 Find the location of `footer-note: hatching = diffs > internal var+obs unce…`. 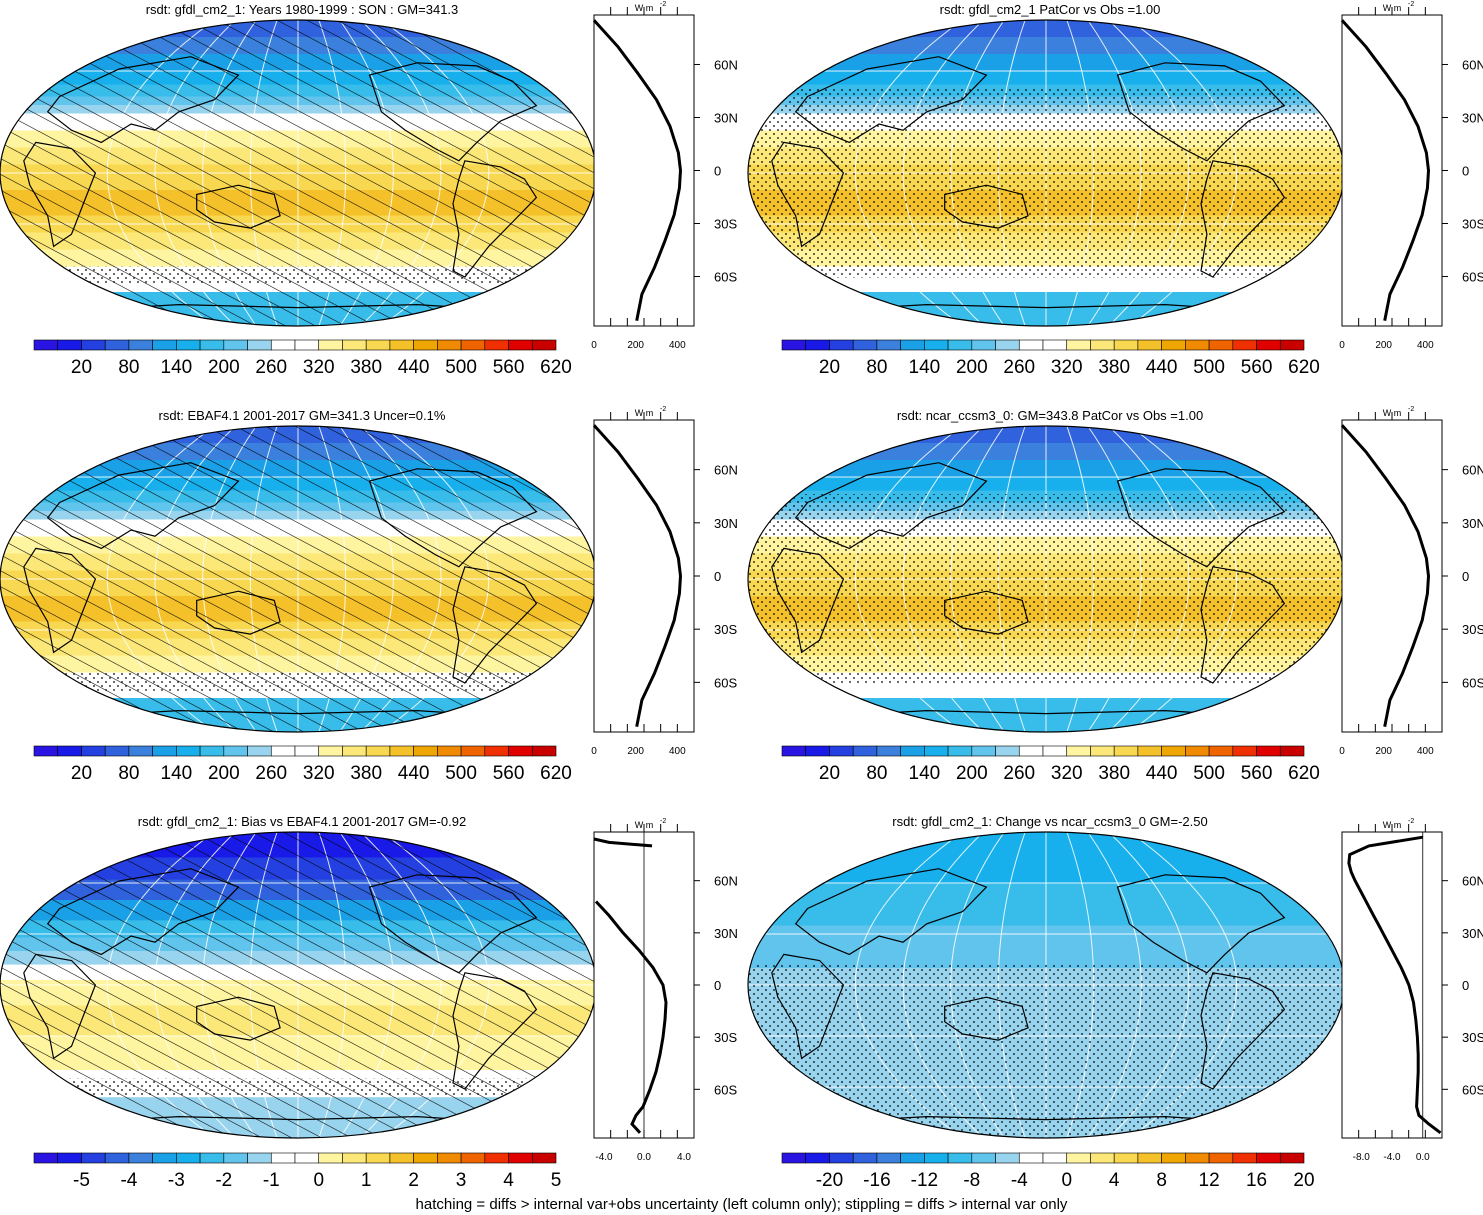

footer-note: hatching = diffs > internal var+obs unce… is located at coordinates (741, 1204).